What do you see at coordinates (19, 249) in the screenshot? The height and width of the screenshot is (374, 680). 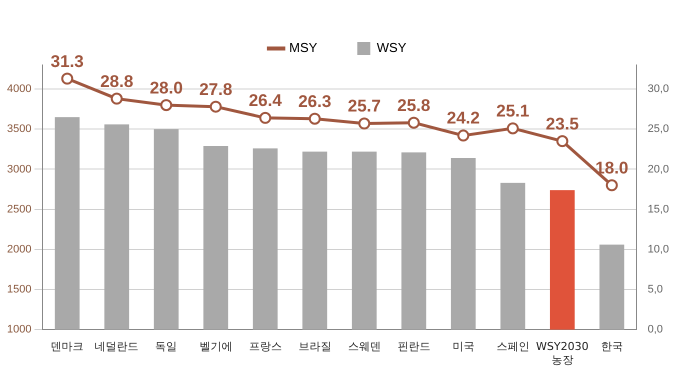 I see `y-tick-label: 2000` at bounding box center [19, 249].